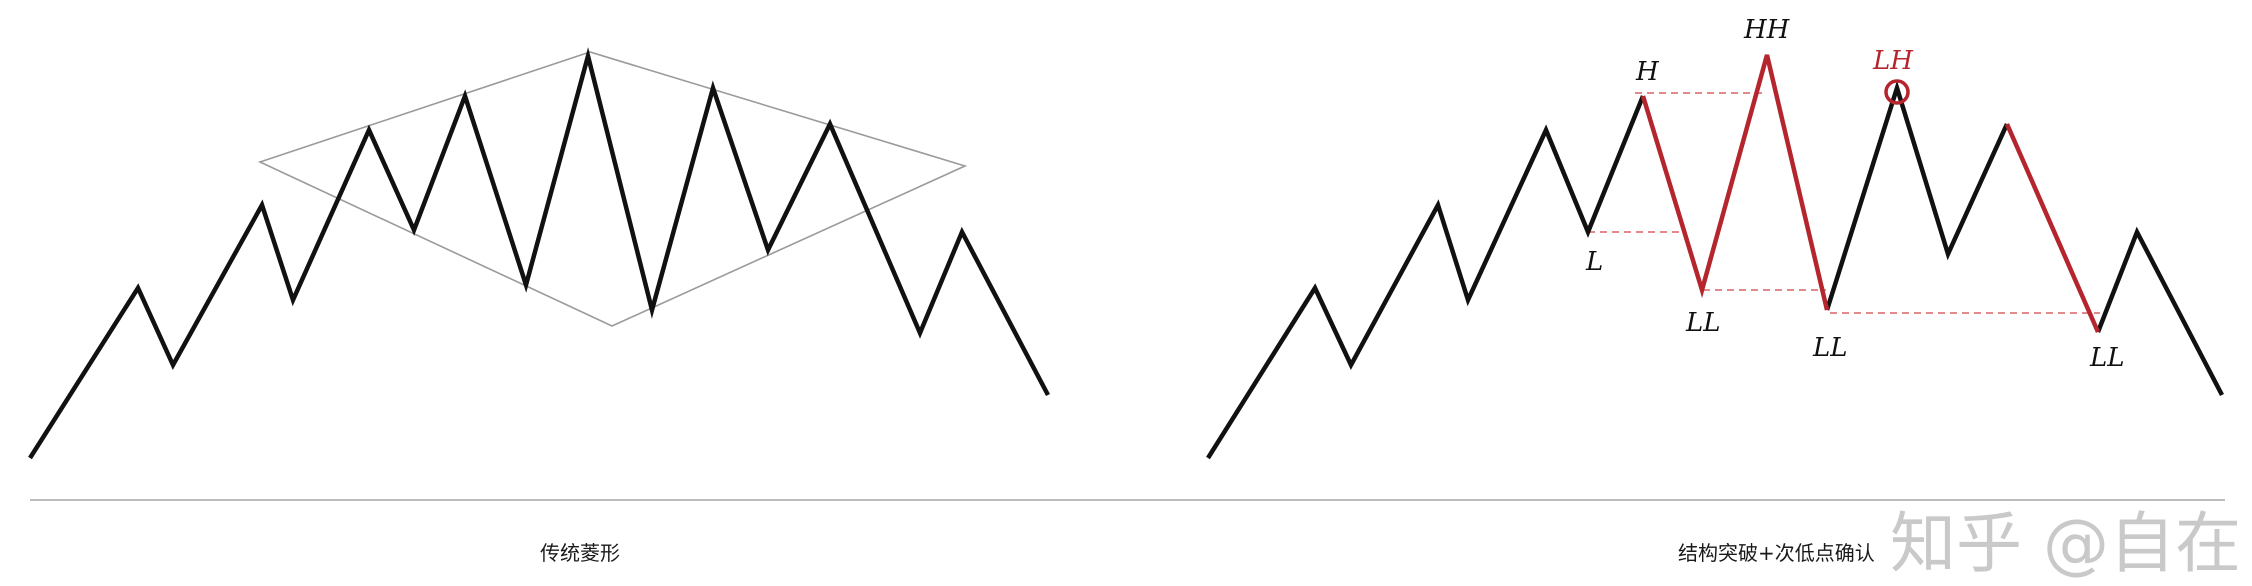 This screenshot has width=2252, height=586. I want to click on diamond-outline, so click(612, 189).